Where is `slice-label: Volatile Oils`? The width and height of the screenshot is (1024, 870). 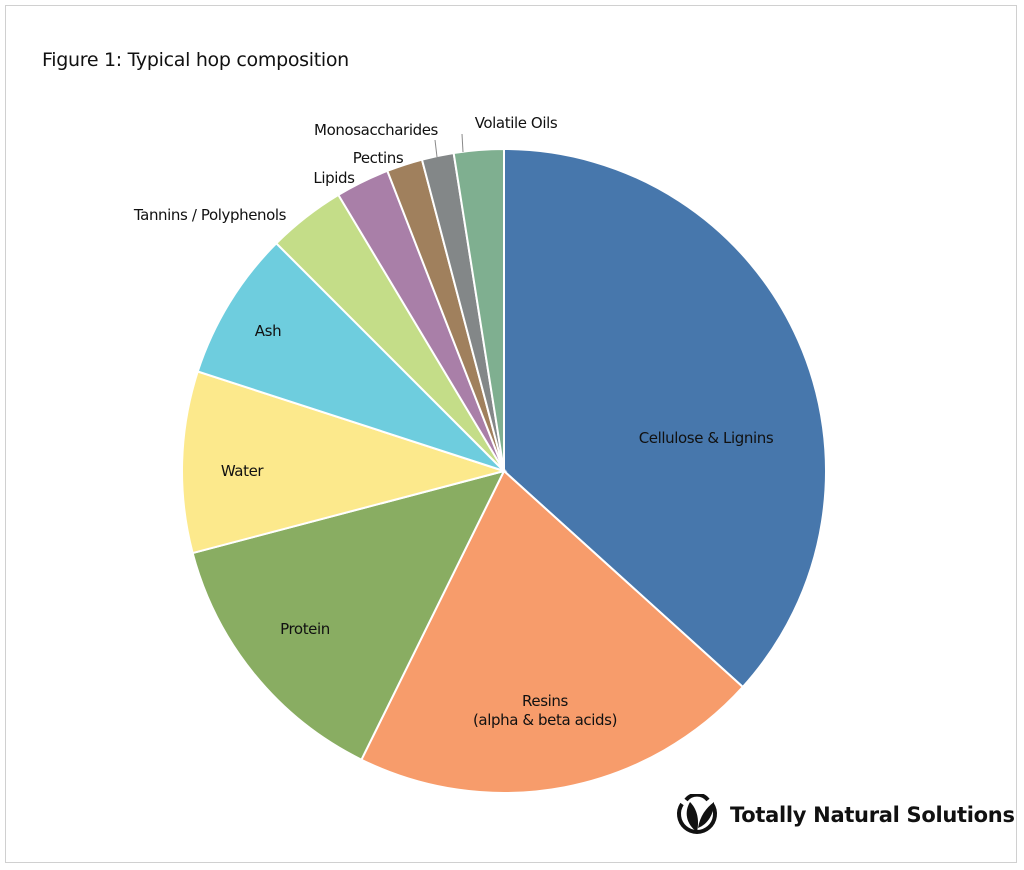 slice-label: Volatile Oils is located at coordinates (516, 123).